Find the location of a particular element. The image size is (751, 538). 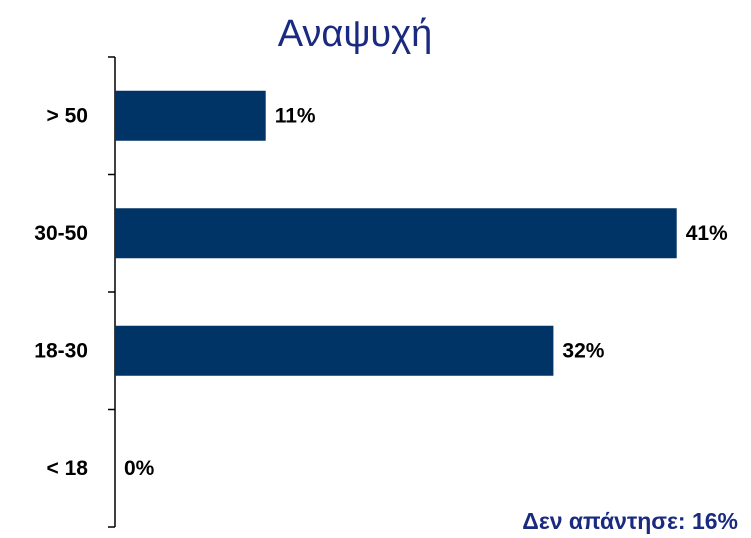

value-label: 32% is located at coordinates (583, 350).